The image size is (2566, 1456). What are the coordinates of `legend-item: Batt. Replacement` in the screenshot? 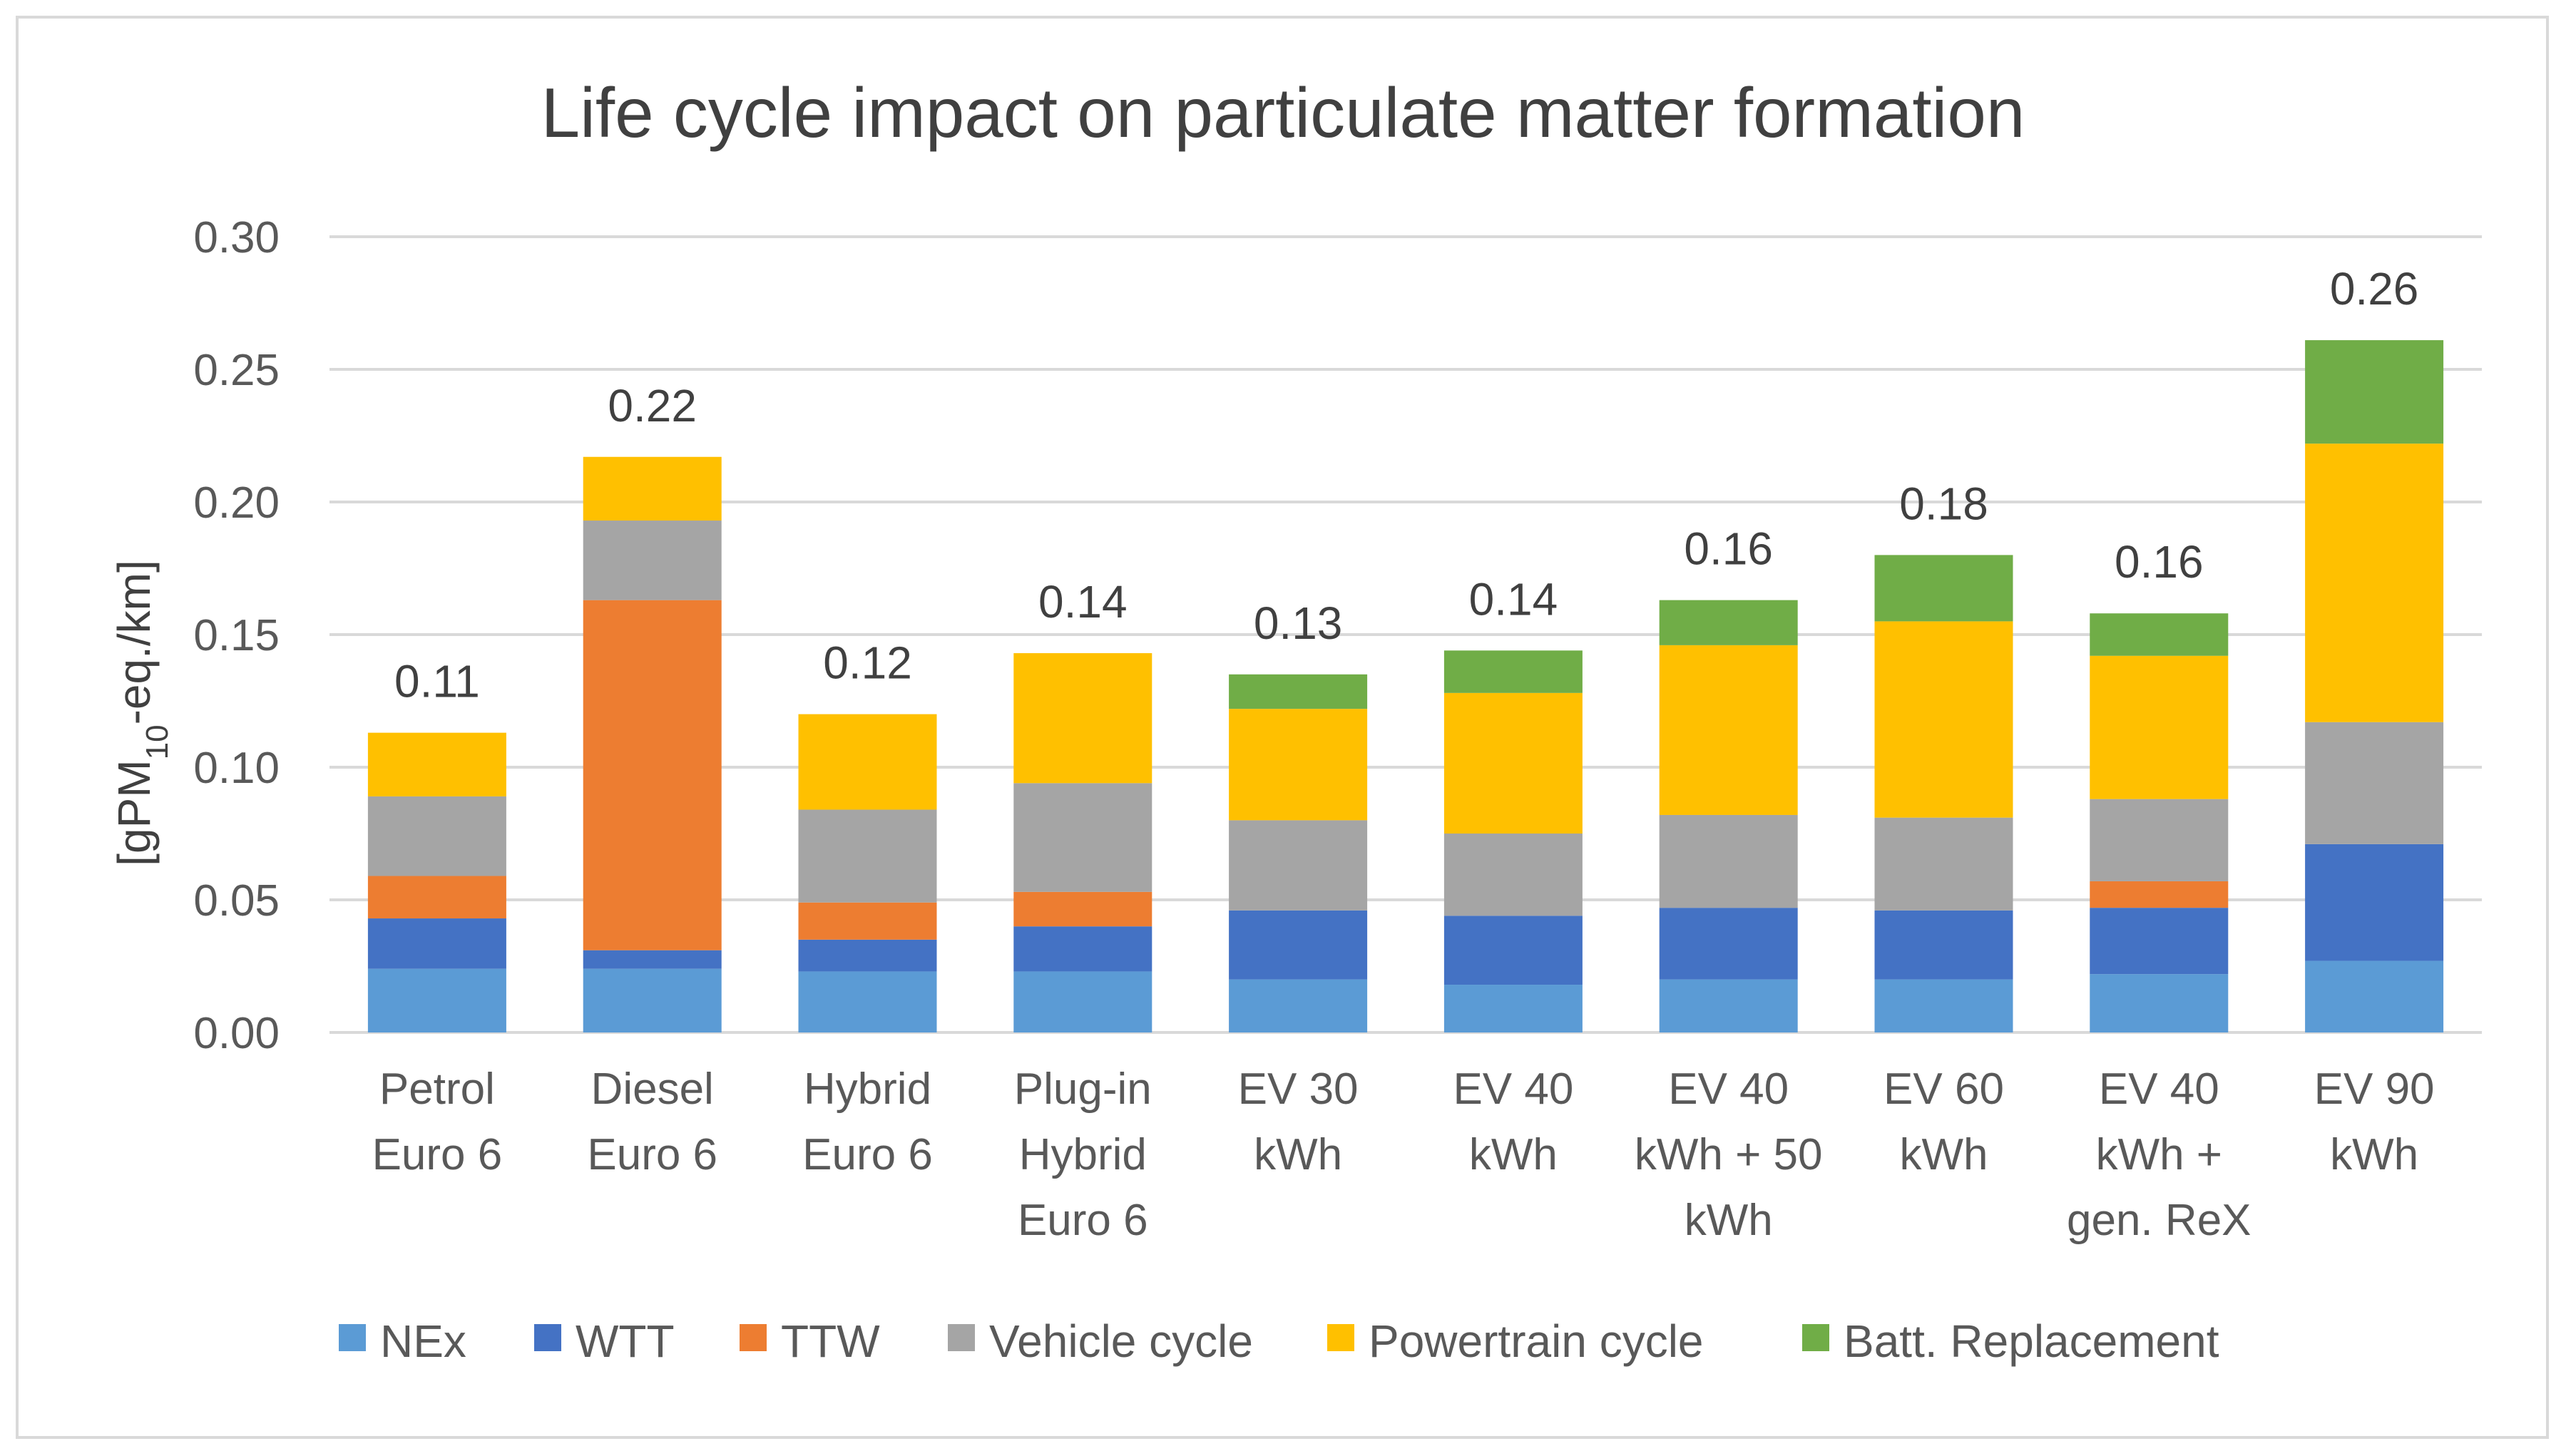 It's located at (2011, 1341).